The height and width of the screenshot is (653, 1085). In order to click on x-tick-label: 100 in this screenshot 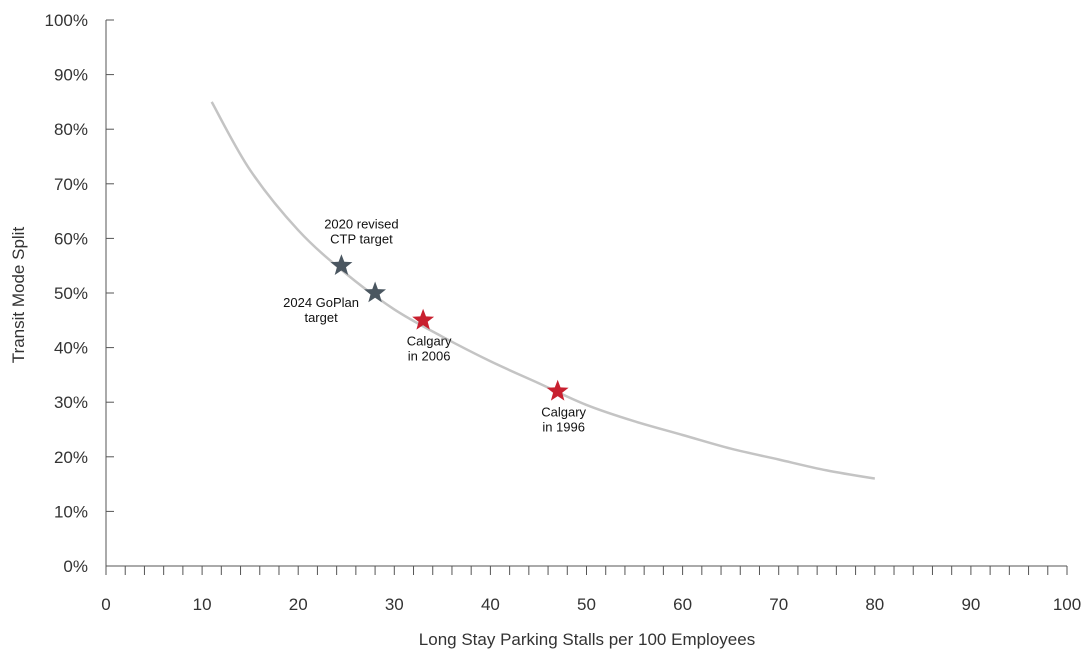, I will do `click(1067, 604)`.